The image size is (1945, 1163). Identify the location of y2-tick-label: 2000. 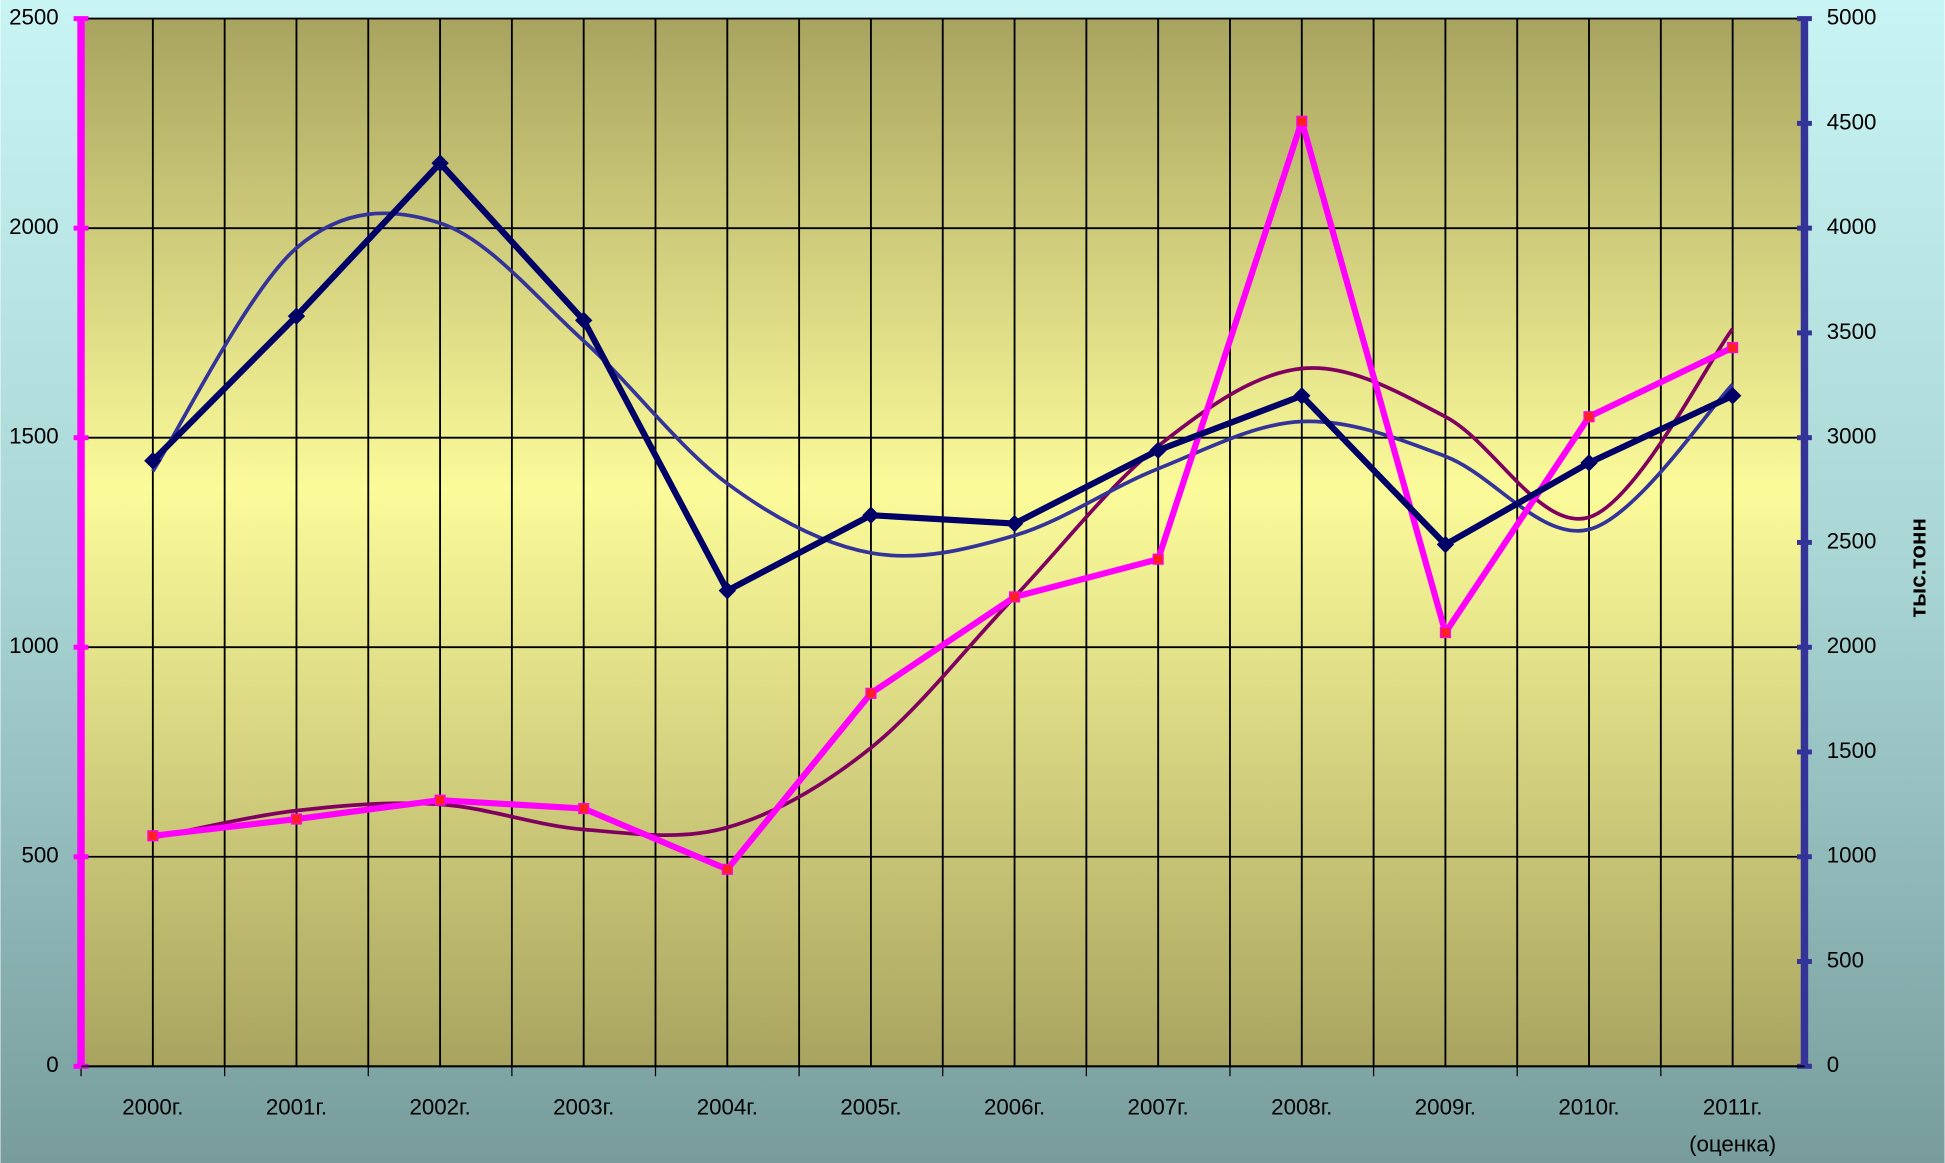
(1852, 645).